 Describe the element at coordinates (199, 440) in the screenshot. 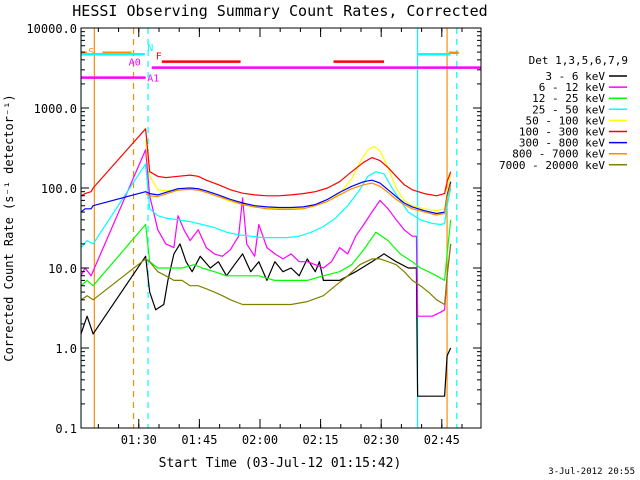

I see `x-tick-label: 01:45` at that location.